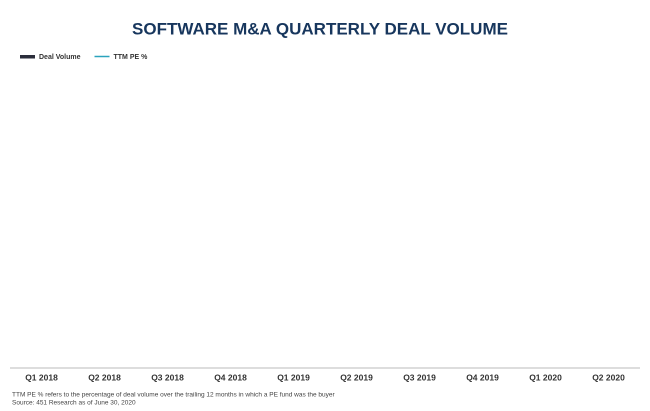  I want to click on chart-title: SOFTWARE M&A QUARTERLY DEAL VOLUME, so click(320, 28).